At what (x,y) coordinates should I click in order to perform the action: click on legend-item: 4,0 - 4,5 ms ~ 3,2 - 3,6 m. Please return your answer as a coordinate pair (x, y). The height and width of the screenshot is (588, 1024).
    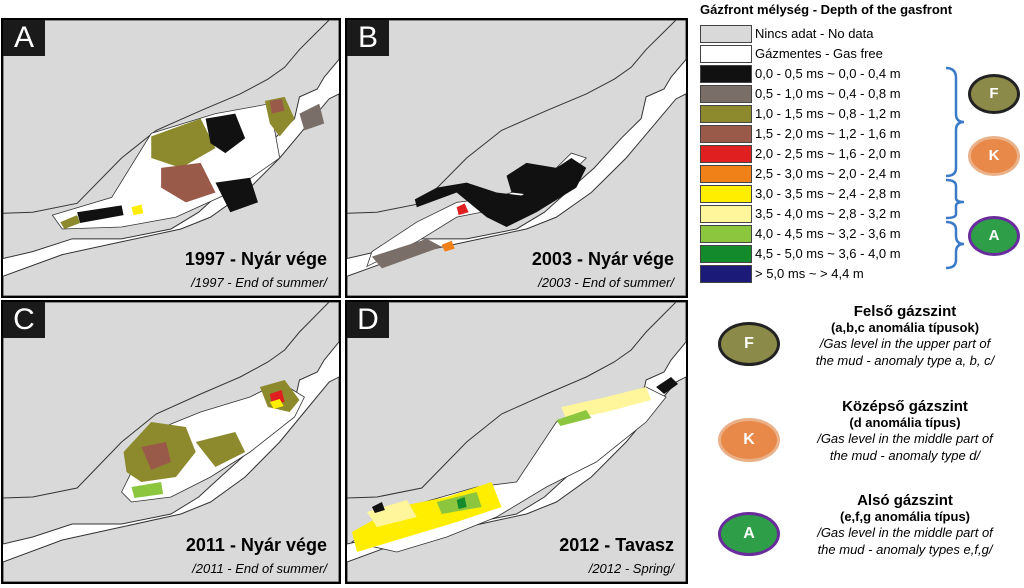
    Looking at the image, I should click on (825, 234).